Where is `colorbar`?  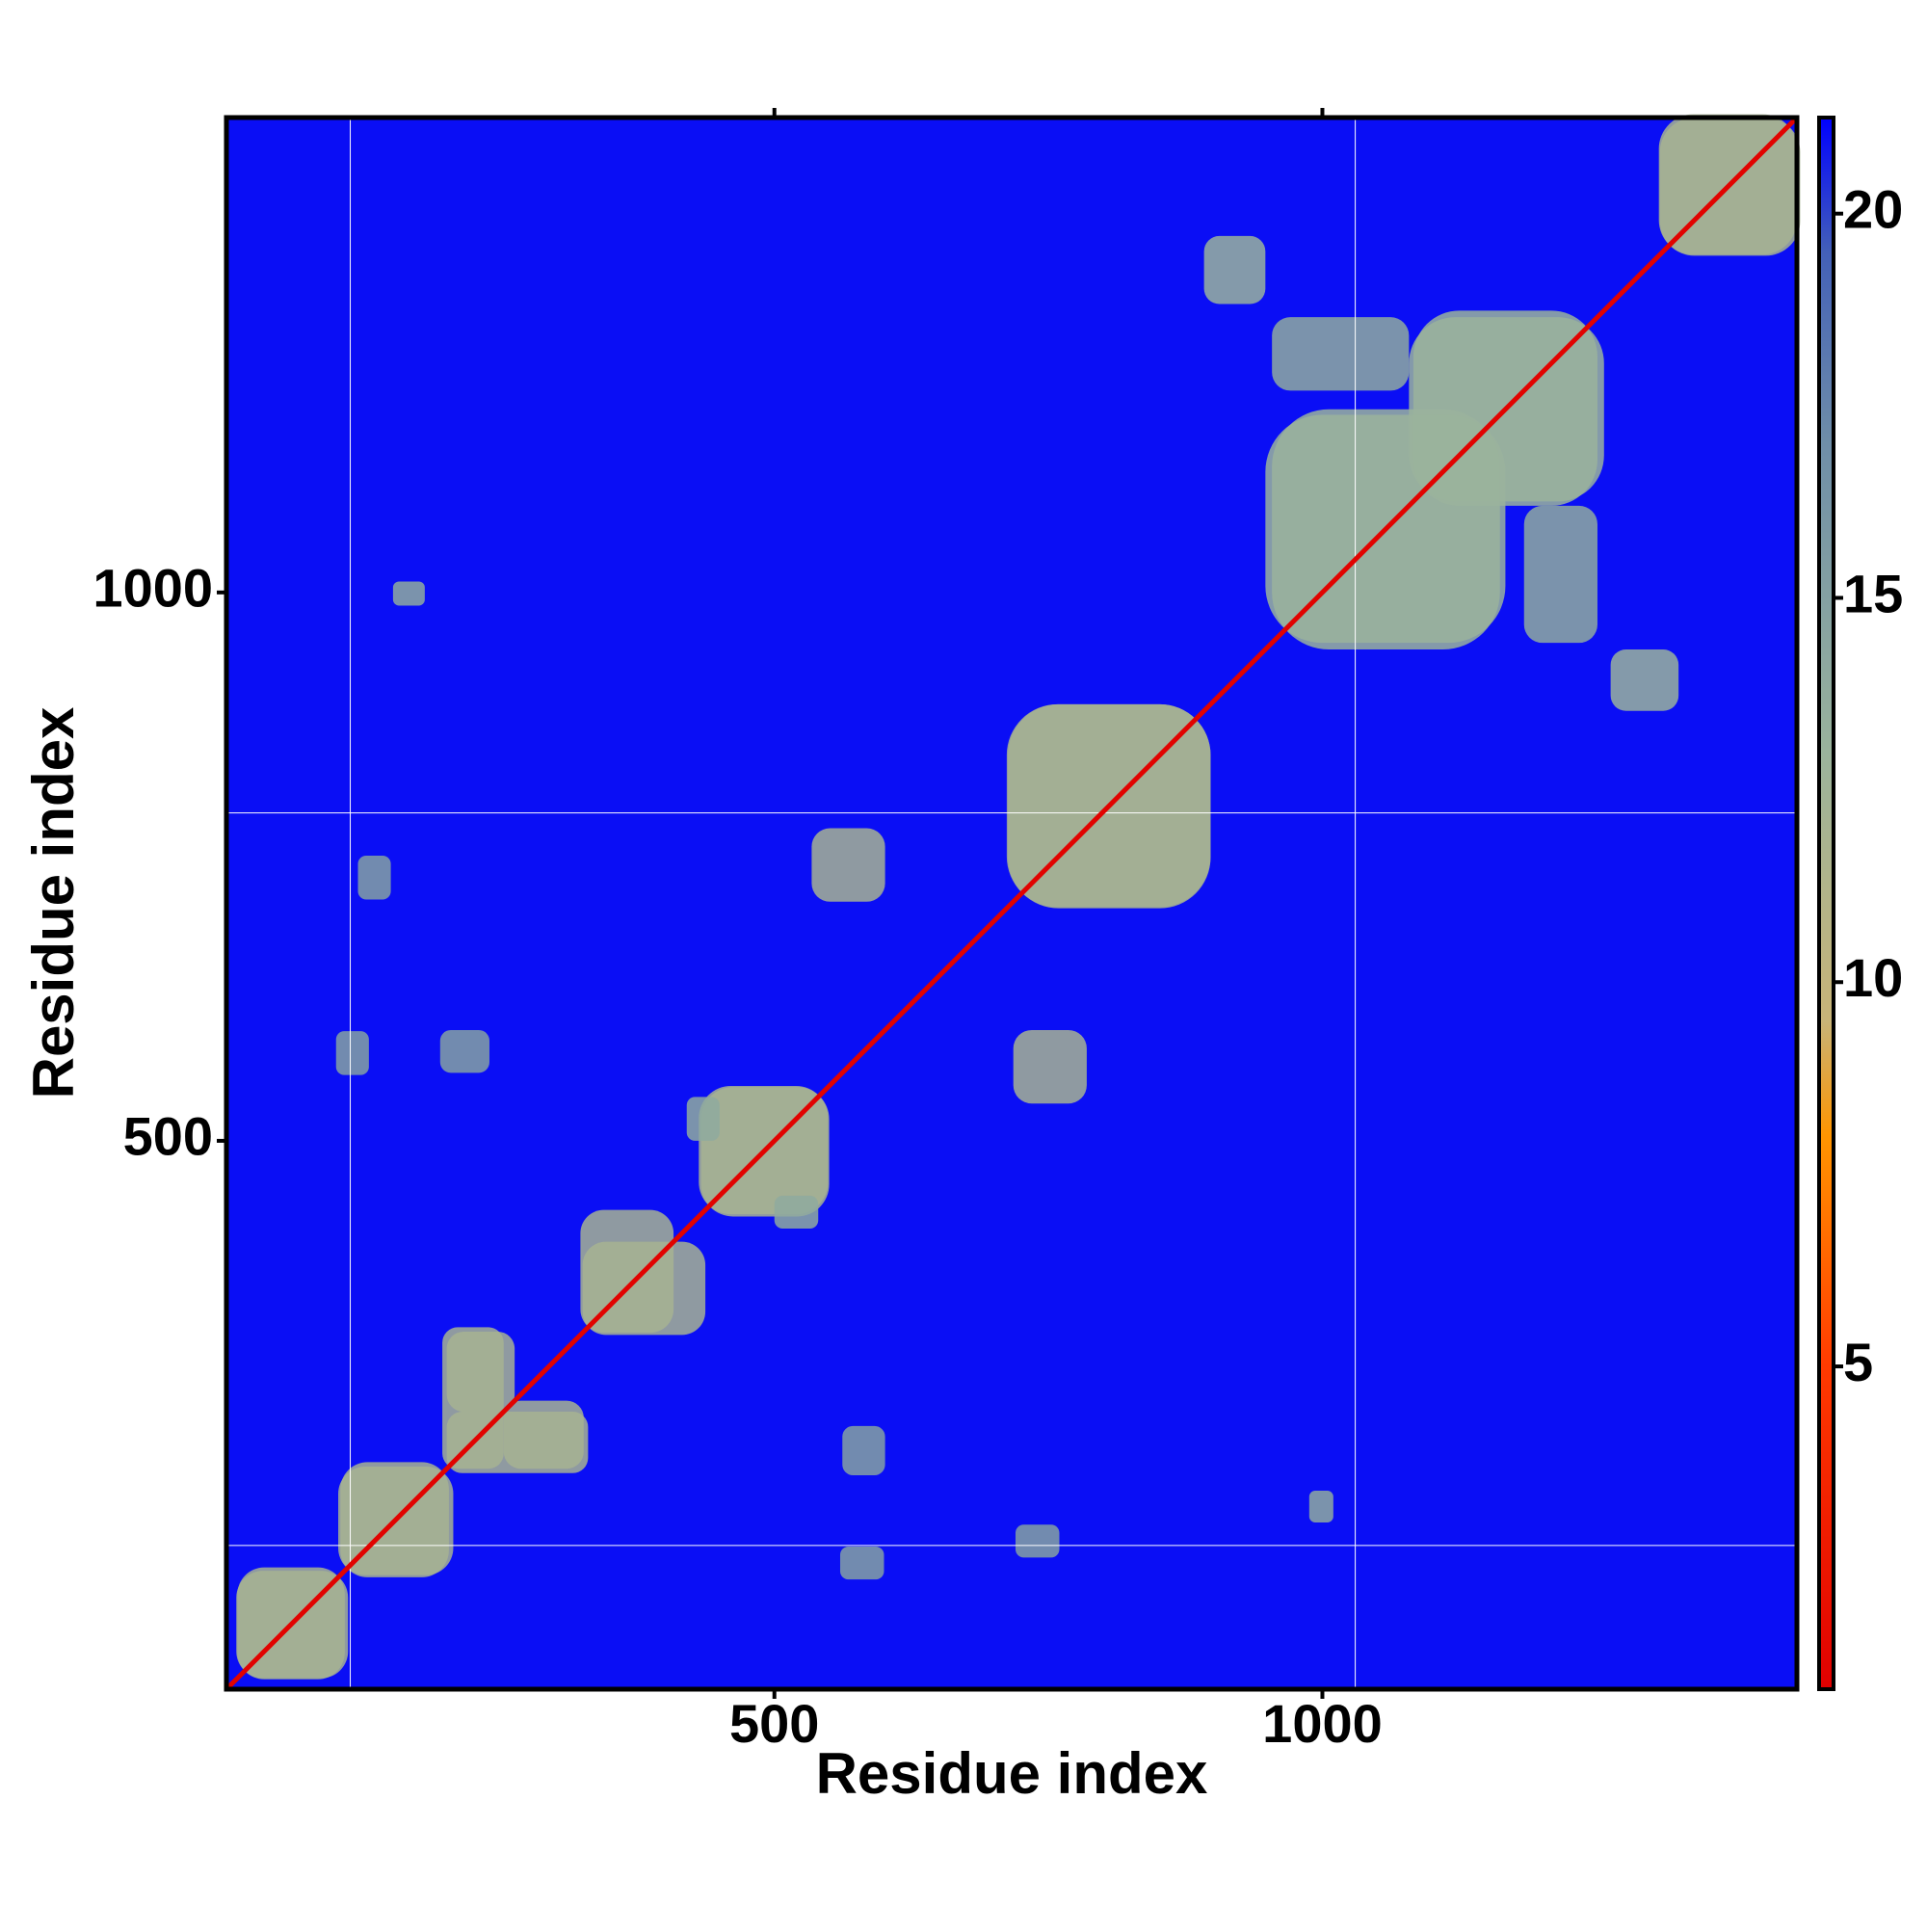
colorbar is located at coordinates (1826, 903).